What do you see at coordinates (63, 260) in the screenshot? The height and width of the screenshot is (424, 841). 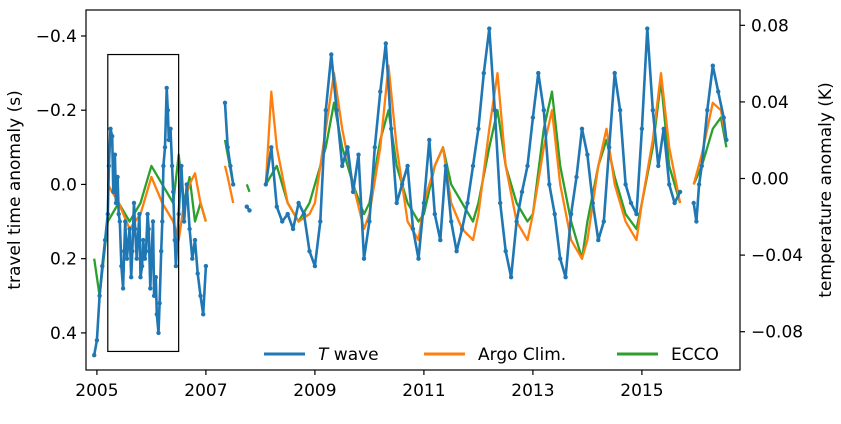 I see `y-left-tick-label: 0.2` at bounding box center [63, 260].